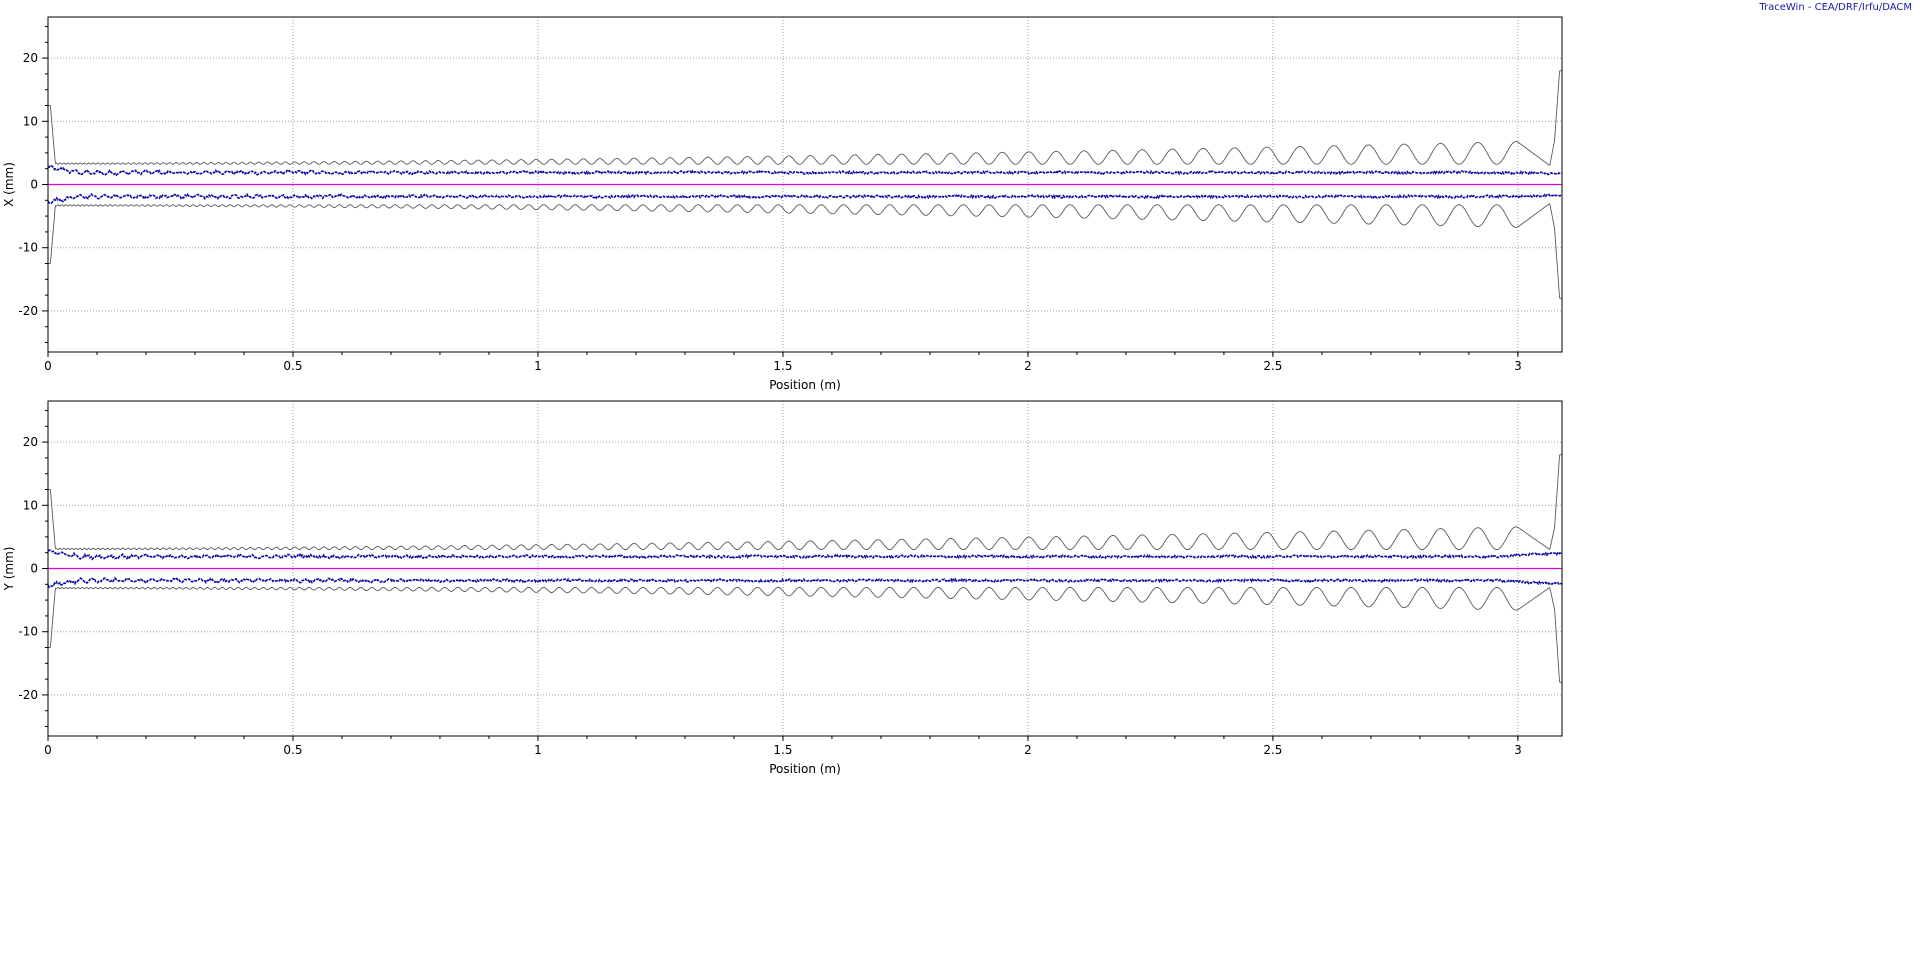  Describe the element at coordinates (1835, 7) in the screenshot. I see `software-credit: TraceWin - CEA/DRF/Irfu/DACM` at that location.